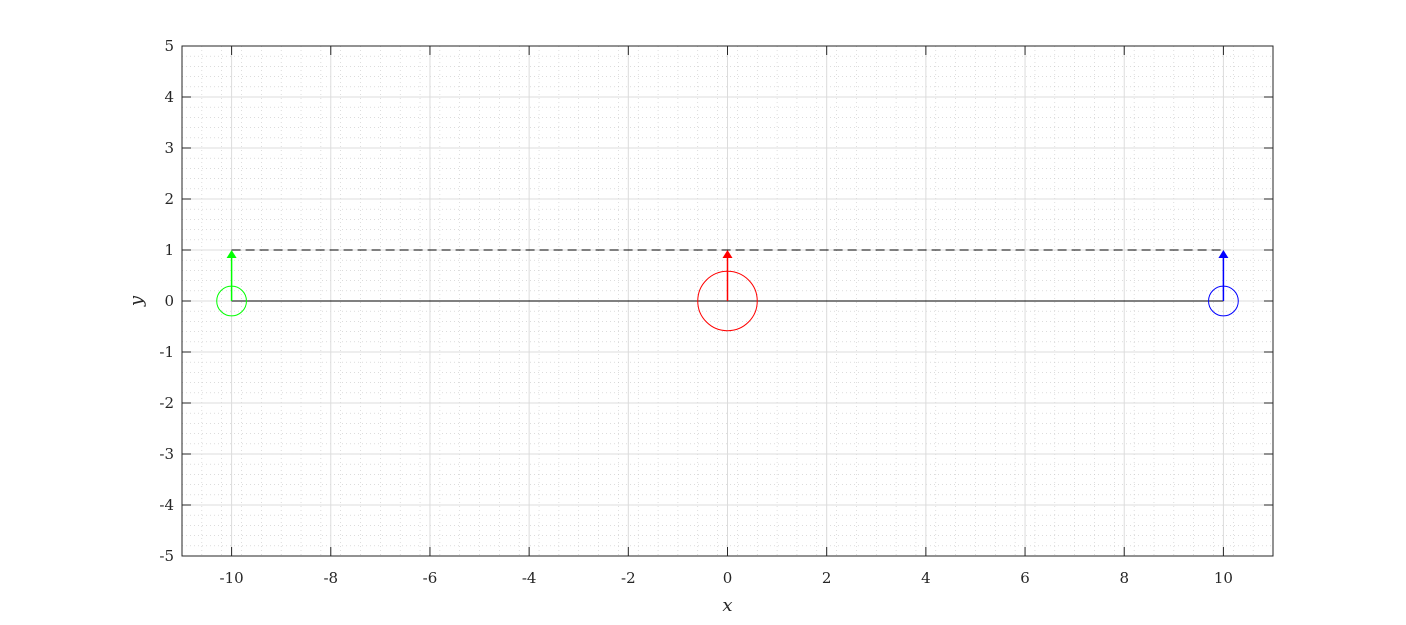  What do you see at coordinates (1223, 254) in the screenshot?
I see `right-arrow-head` at bounding box center [1223, 254].